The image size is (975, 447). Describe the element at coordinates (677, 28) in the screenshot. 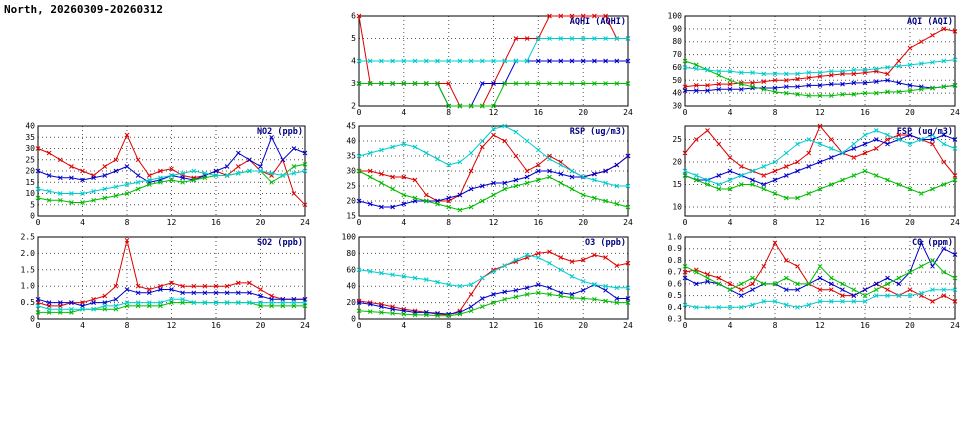

I see `svg-text: 90` at that location.